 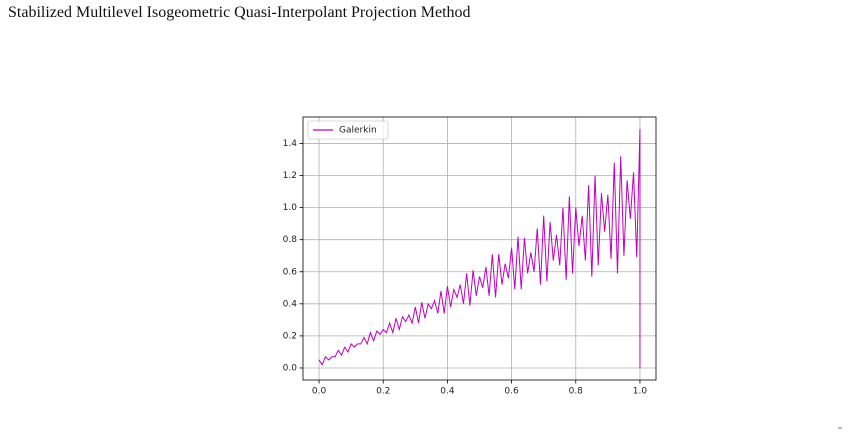 What do you see at coordinates (383, 392) in the screenshot?
I see `x-tick-label: 0.2` at bounding box center [383, 392].